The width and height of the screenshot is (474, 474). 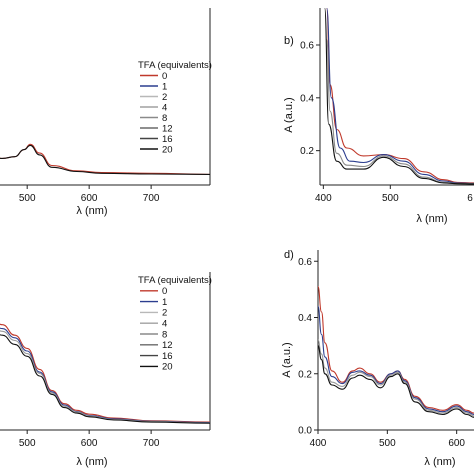 What do you see at coordinates (305, 431) in the screenshot?
I see `y-tick-label: 0.0` at bounding box center [305, 431].